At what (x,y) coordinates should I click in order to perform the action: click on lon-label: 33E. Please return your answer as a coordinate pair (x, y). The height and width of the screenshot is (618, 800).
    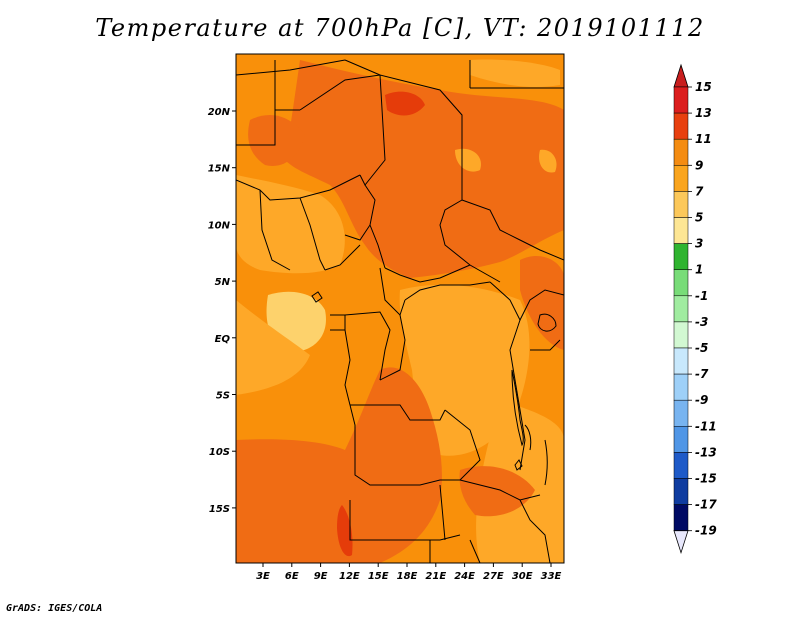
    Looking at the image, I should click on (551, 576).